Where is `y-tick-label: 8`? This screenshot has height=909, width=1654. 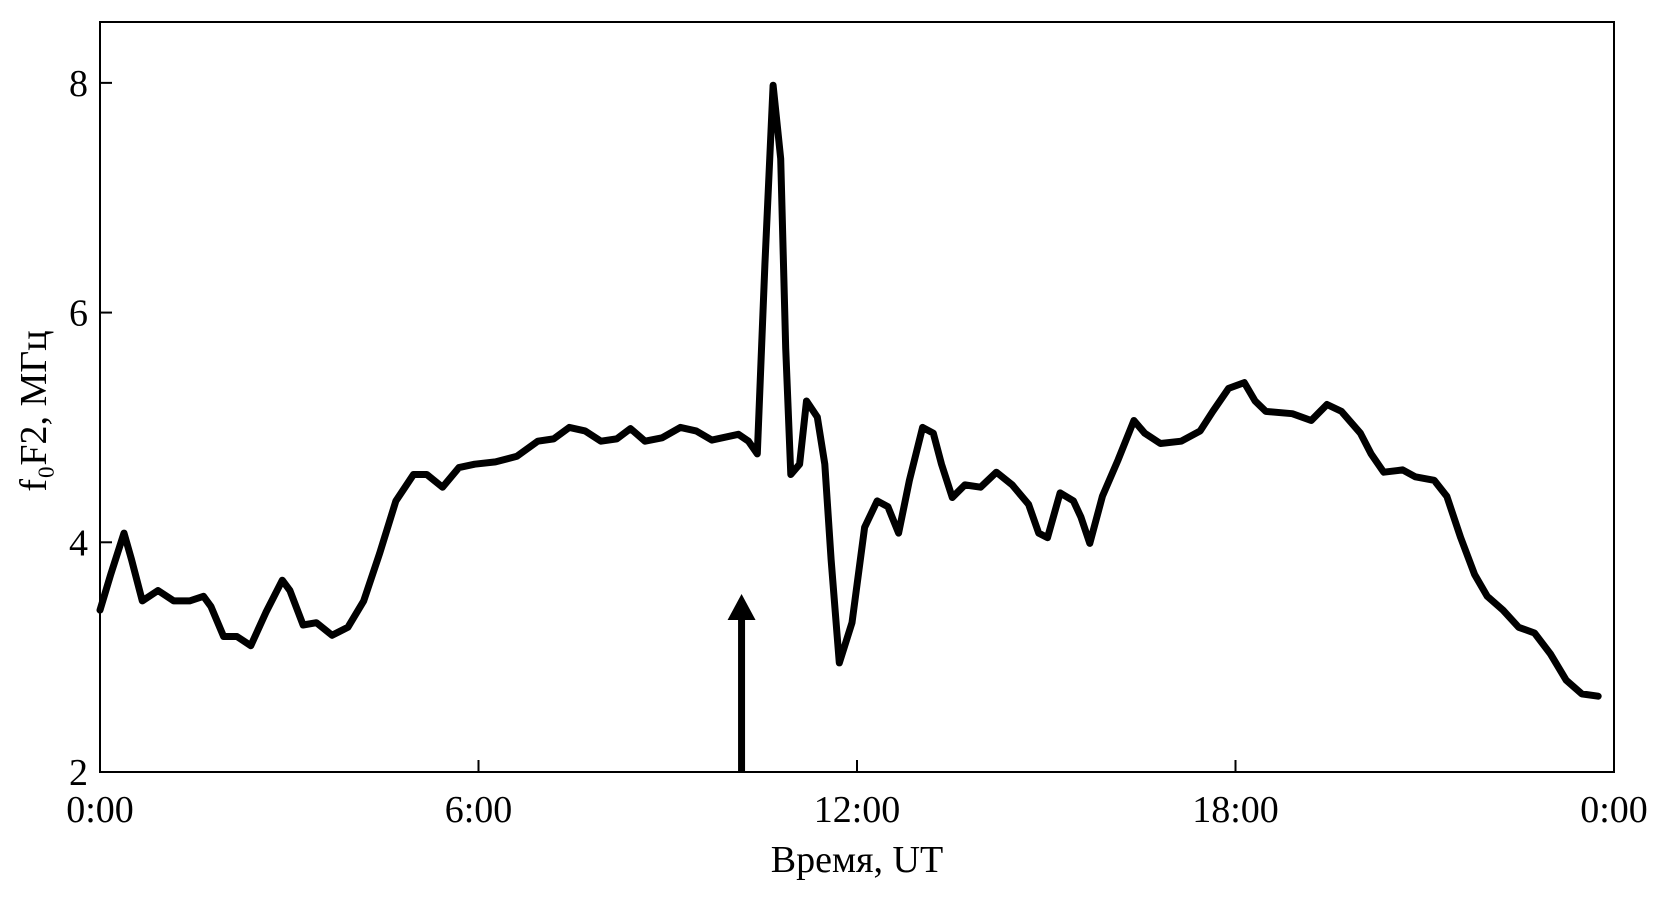 y-tick-label: 8 is located at coordinates (78, 84).